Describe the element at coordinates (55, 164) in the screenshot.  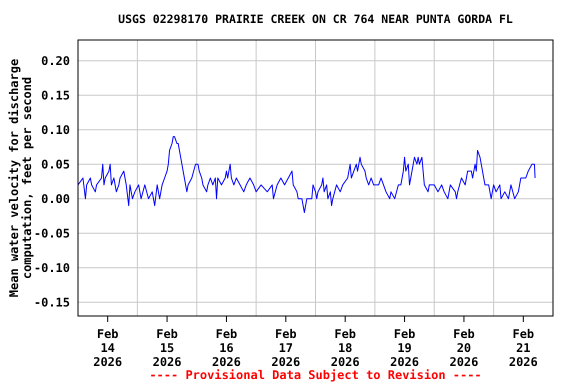
I see `y-tick-label: 0.05` at that location.